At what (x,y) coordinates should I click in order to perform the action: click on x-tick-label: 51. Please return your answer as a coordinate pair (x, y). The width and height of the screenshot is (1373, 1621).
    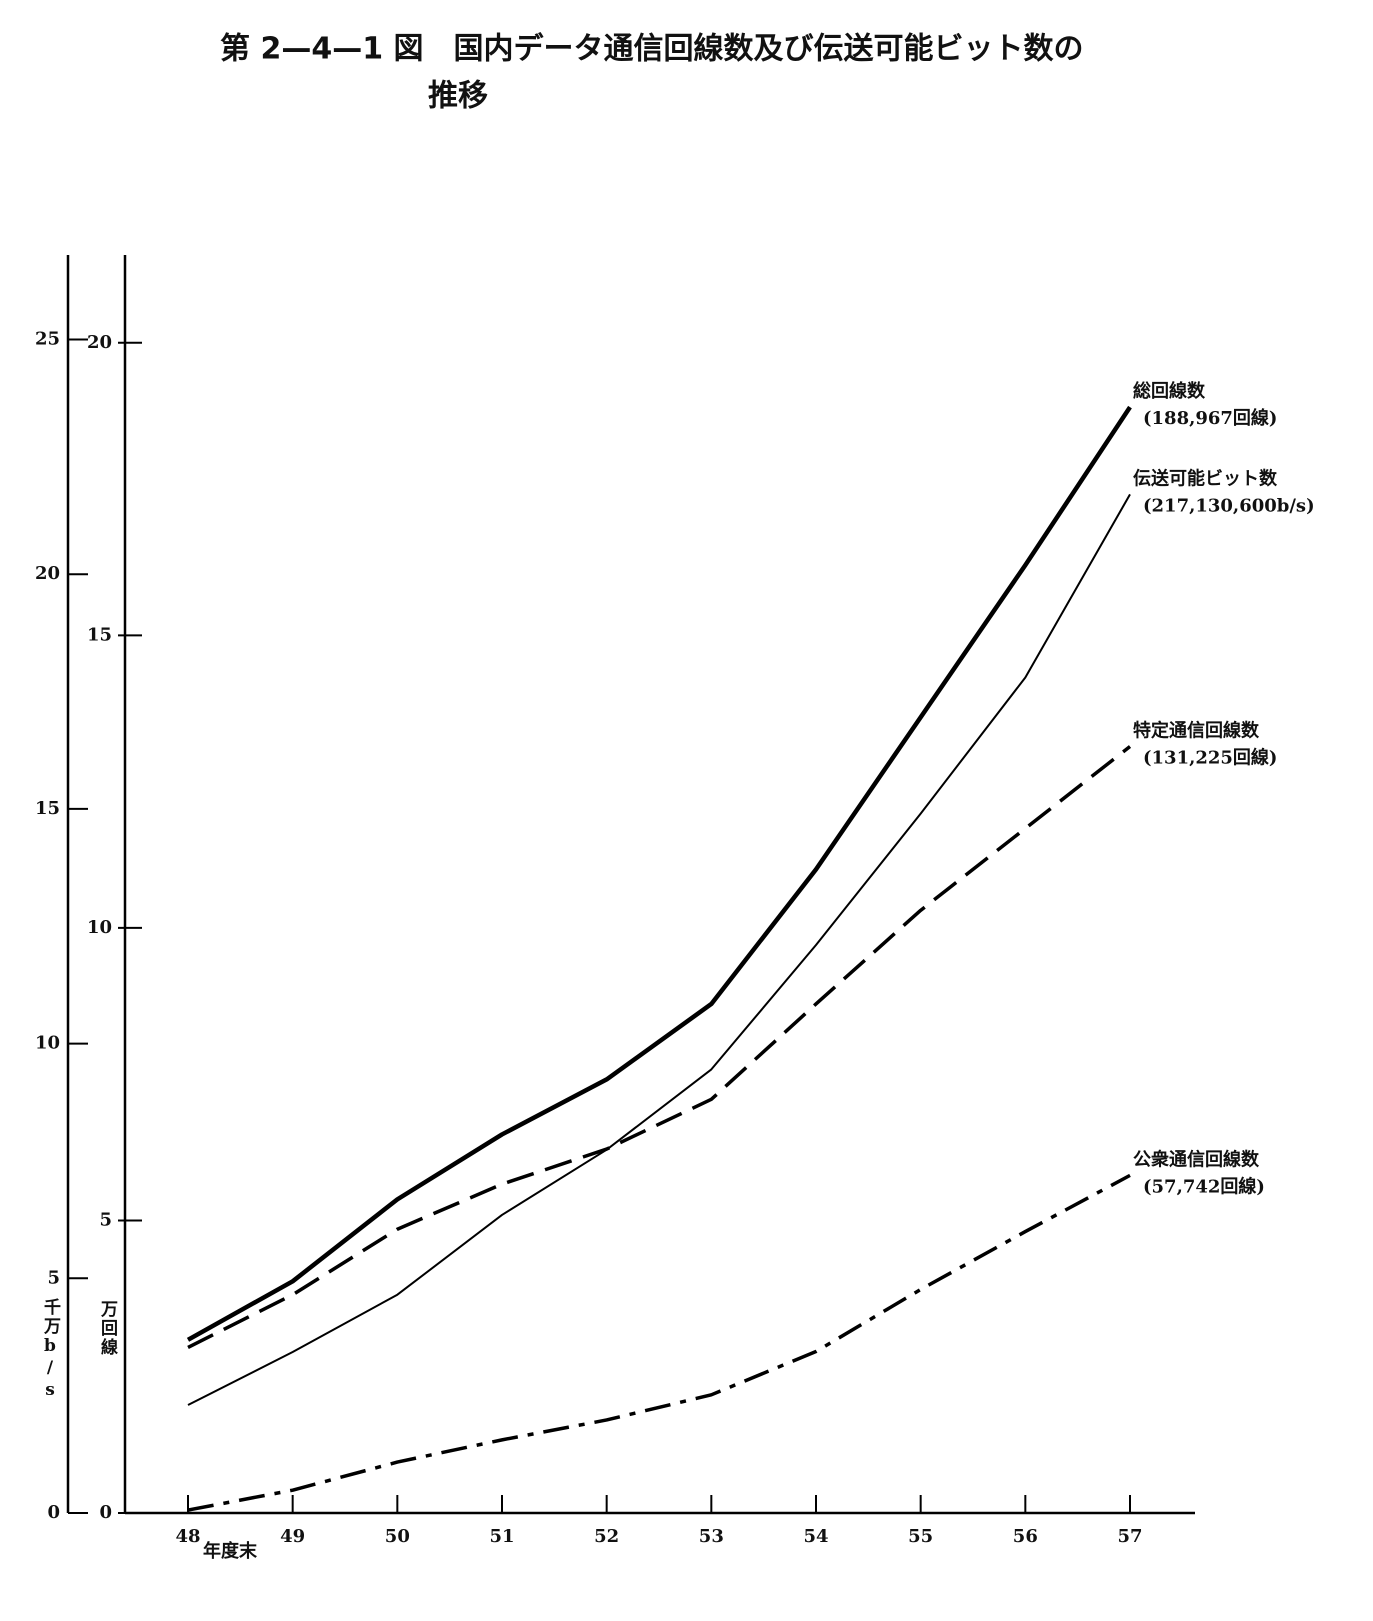
    Looking at the image, I should click on (501, 1536).